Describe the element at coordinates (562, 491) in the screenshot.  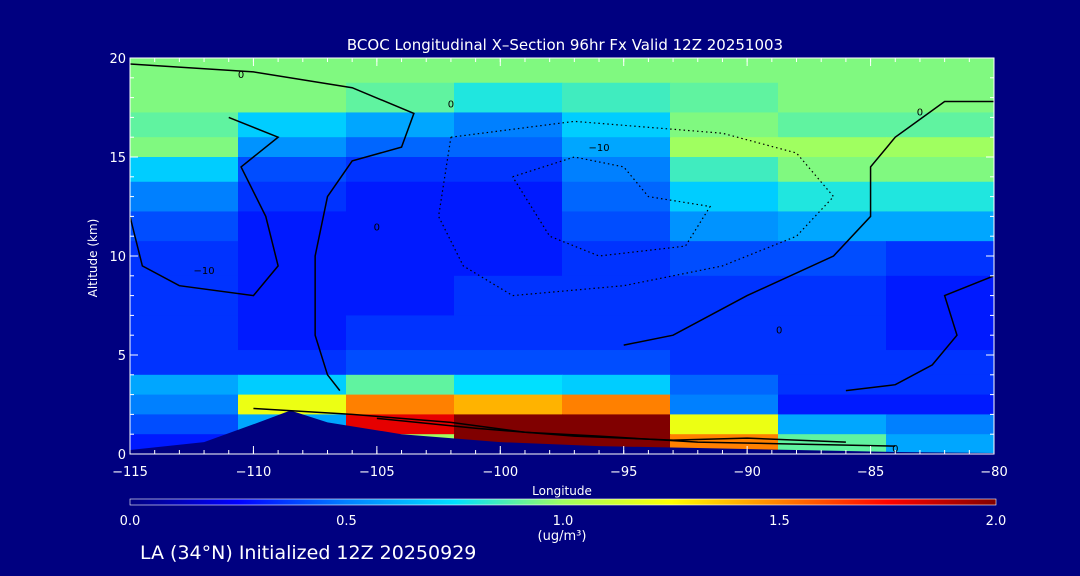
I see `x-axis-label: Longitude` at that location.